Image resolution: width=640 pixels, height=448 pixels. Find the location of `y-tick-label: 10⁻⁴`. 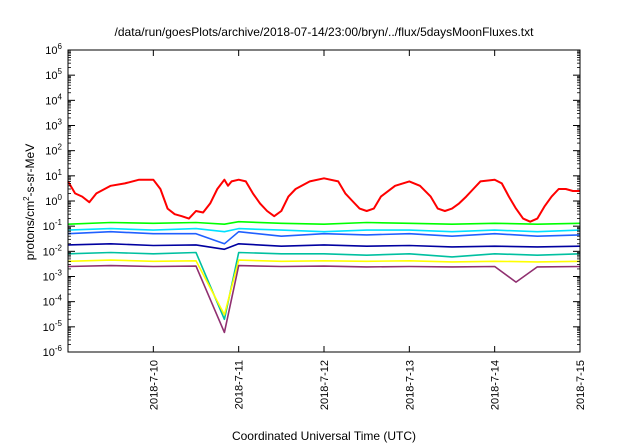

y-tick-label: 10⁻⁴ is located at coordinates (53, 301).